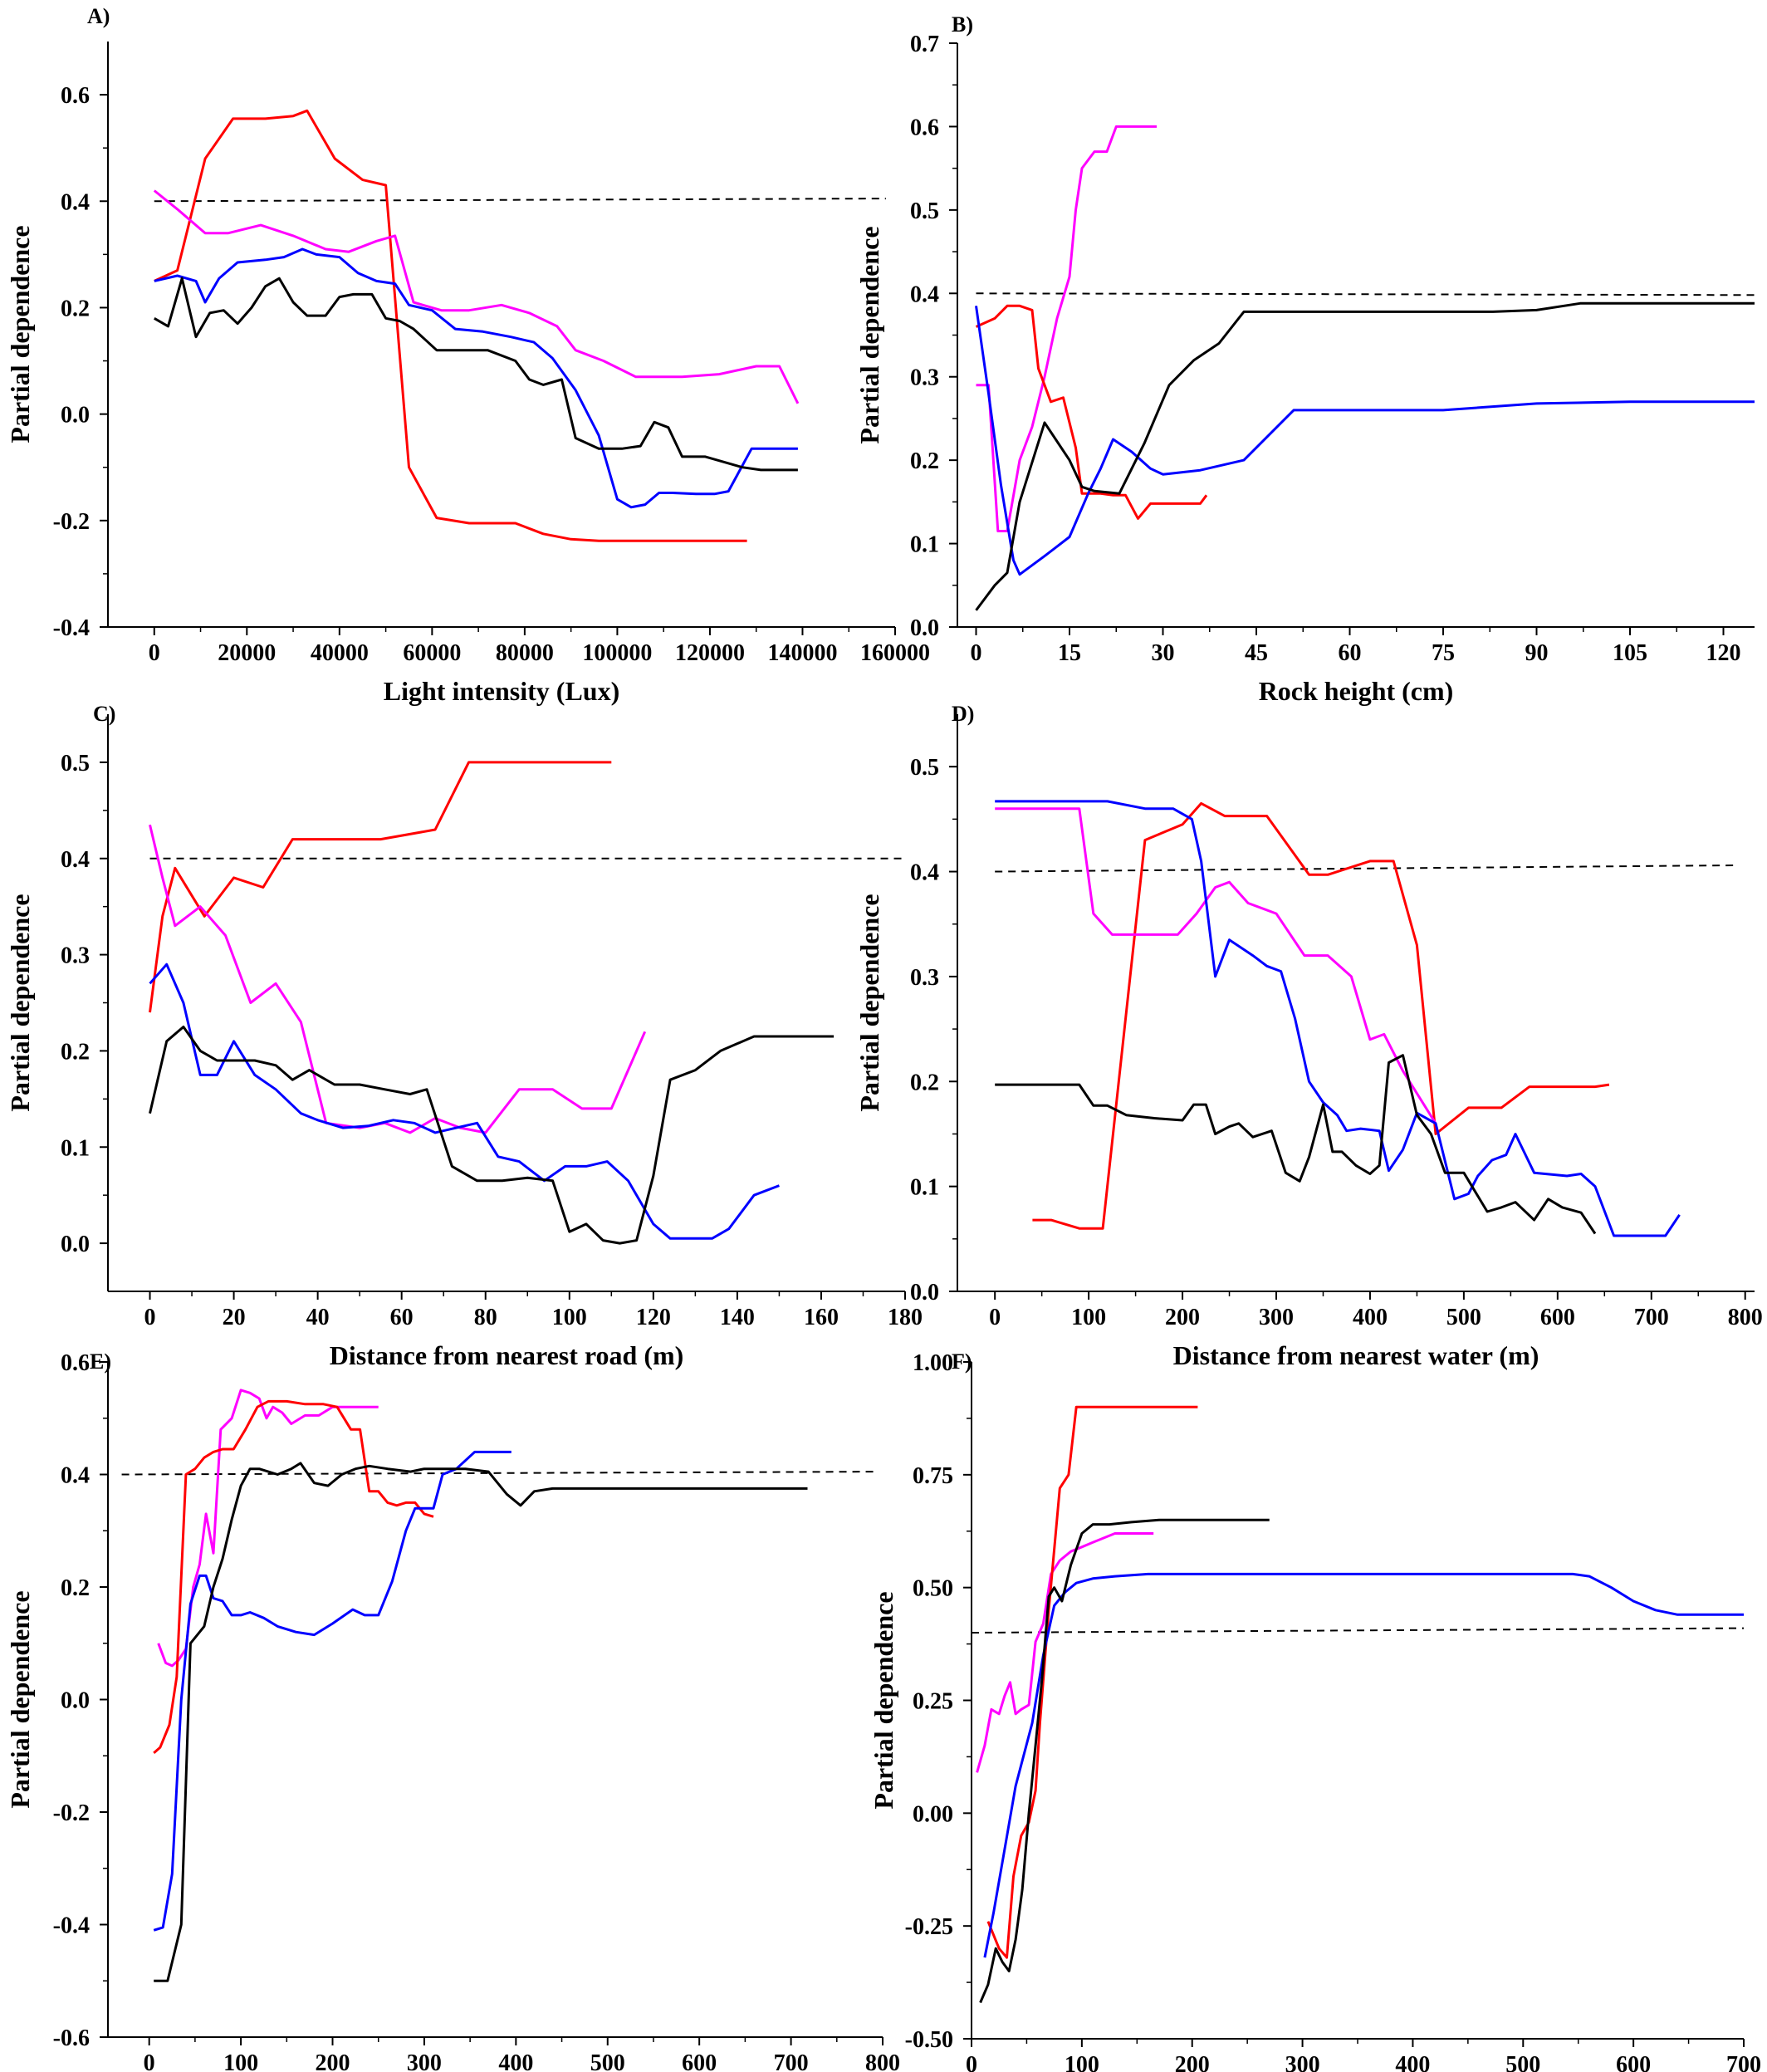 The height and width of the screenshot is (2072, 1767). What do you see at coordinates (1256, 653) in the screenshot?
I see `x-tick-label: 45` at bounding box center [1256, 653].